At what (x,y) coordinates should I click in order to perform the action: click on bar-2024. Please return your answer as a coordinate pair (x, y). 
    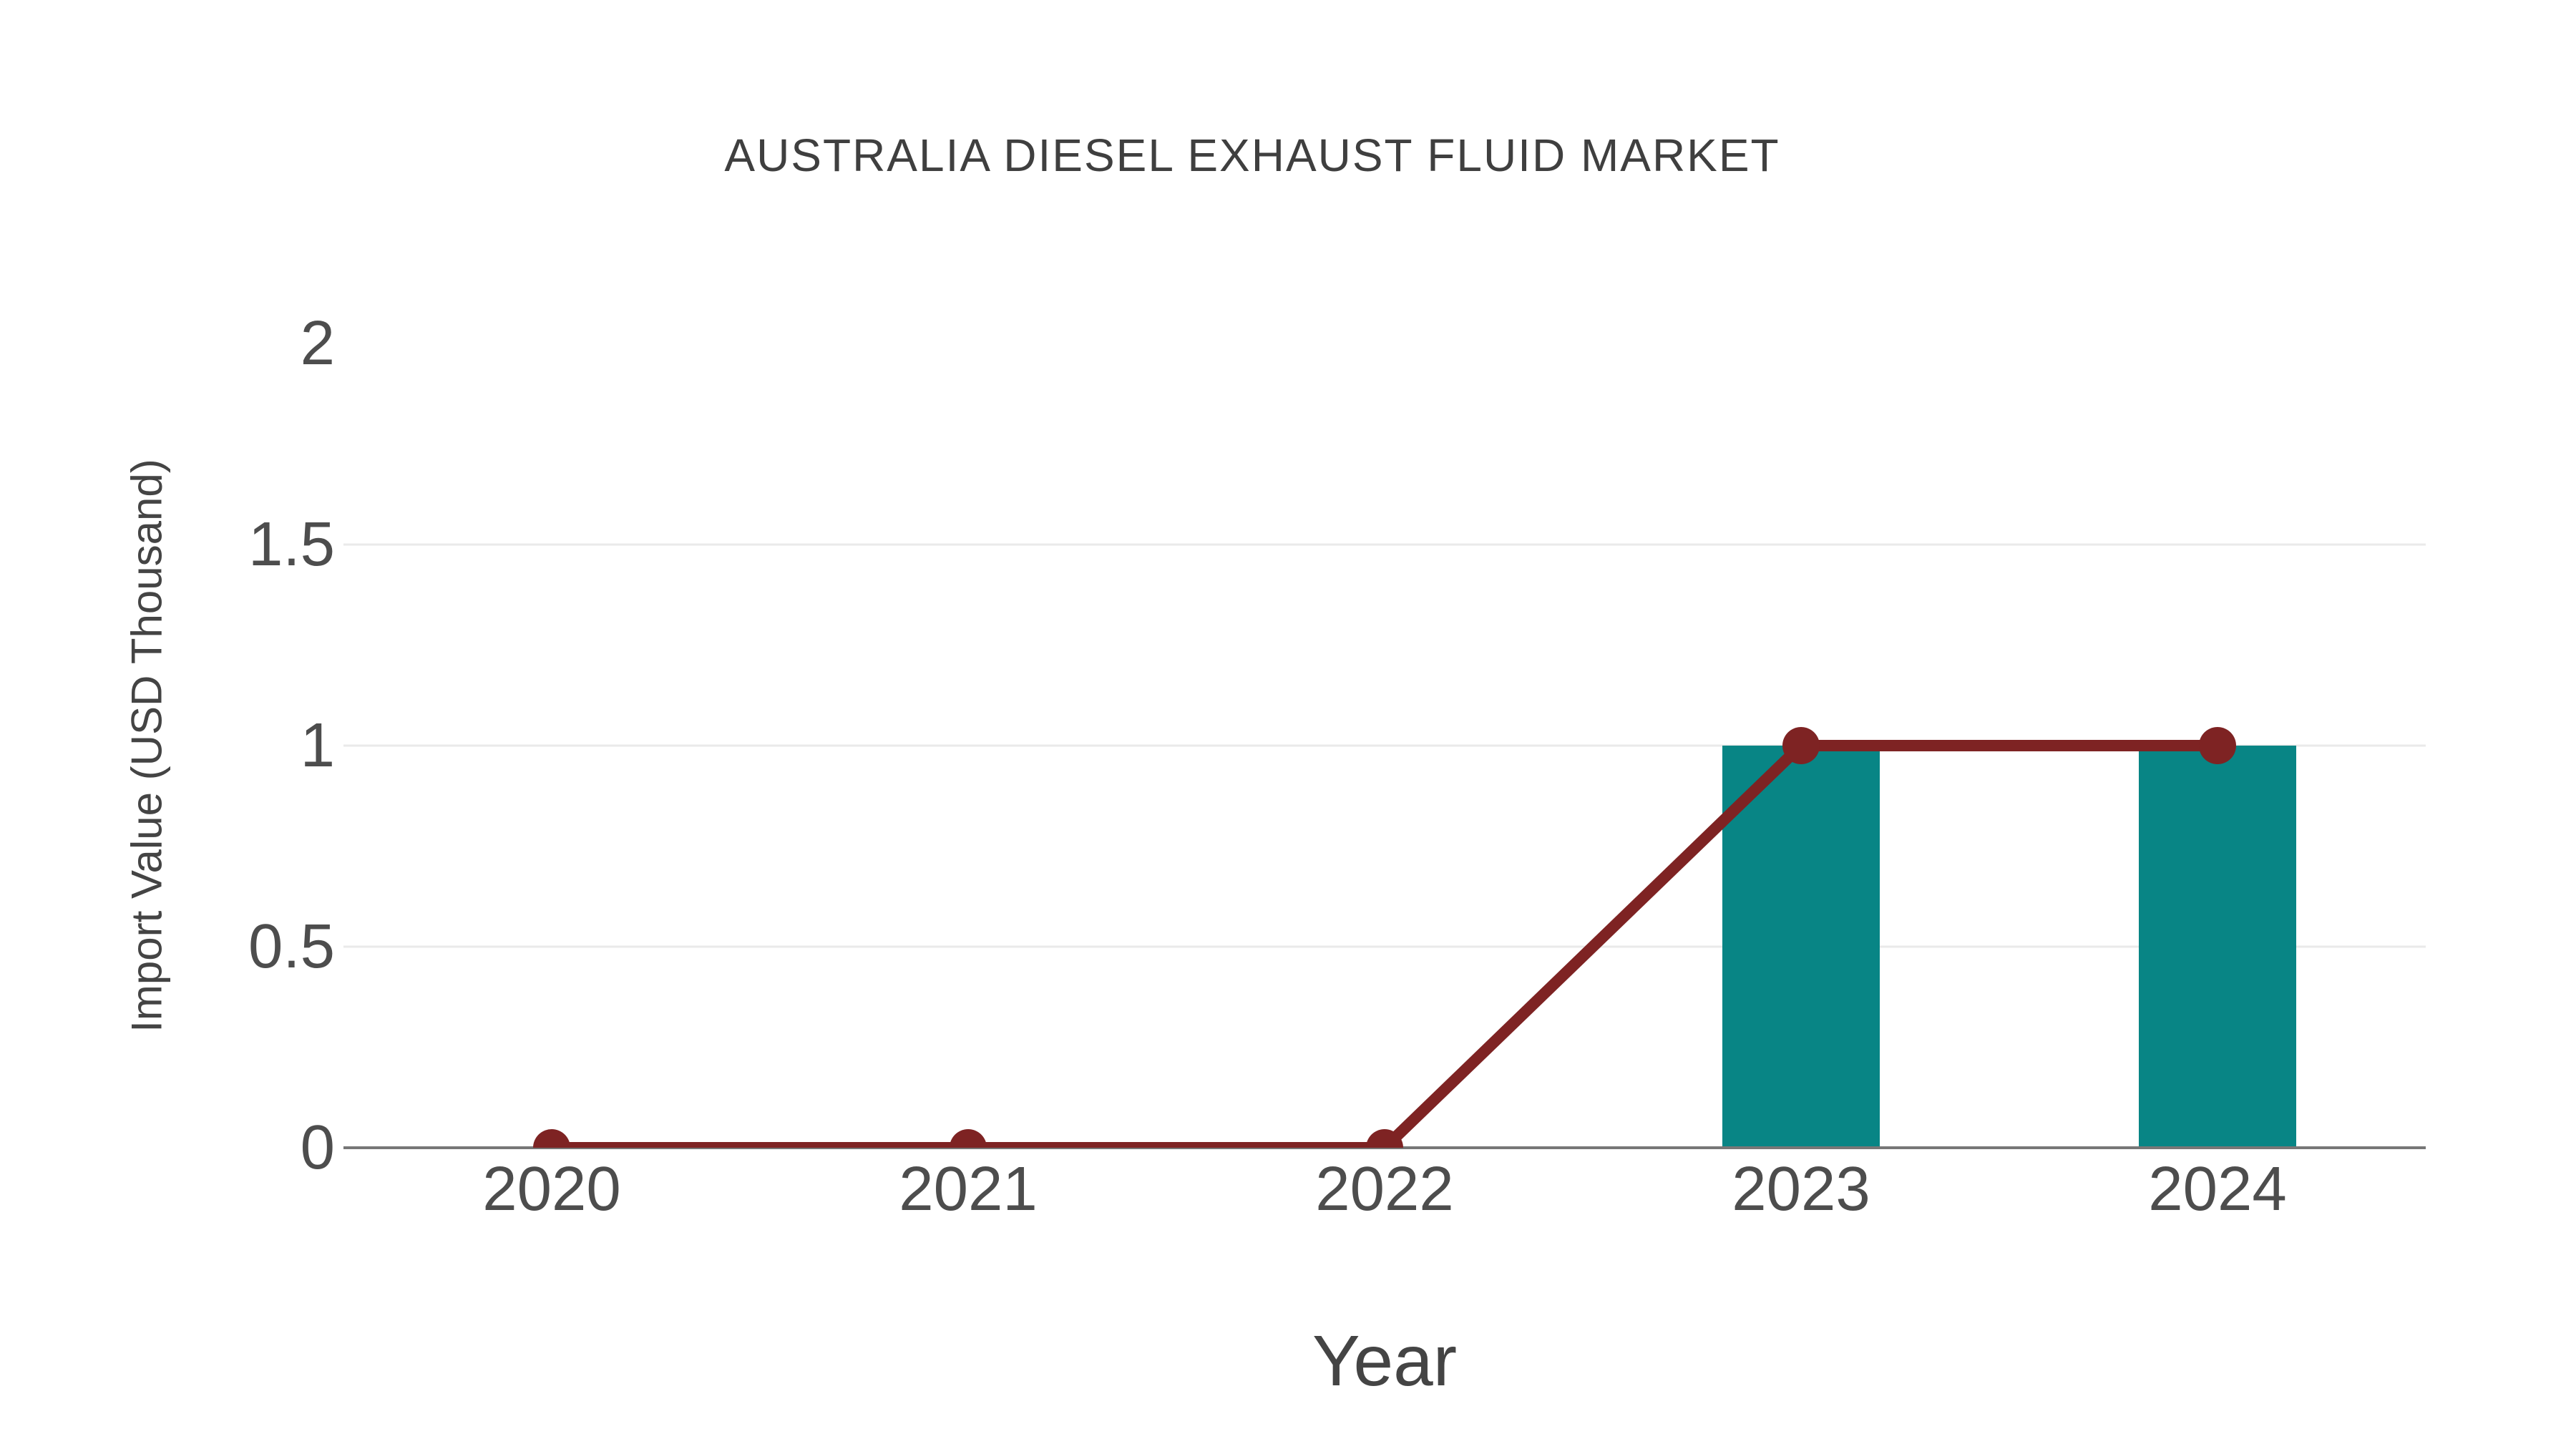
    Looking at the image, I should click on (2217, 947).